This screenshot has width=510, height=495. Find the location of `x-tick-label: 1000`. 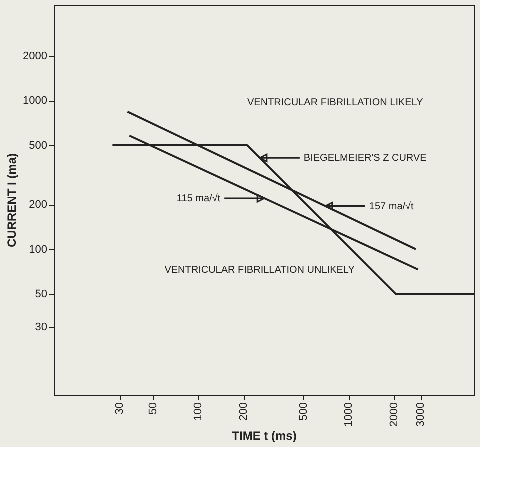

x-tick-label: 1000 is located at coordinates (349, 414).